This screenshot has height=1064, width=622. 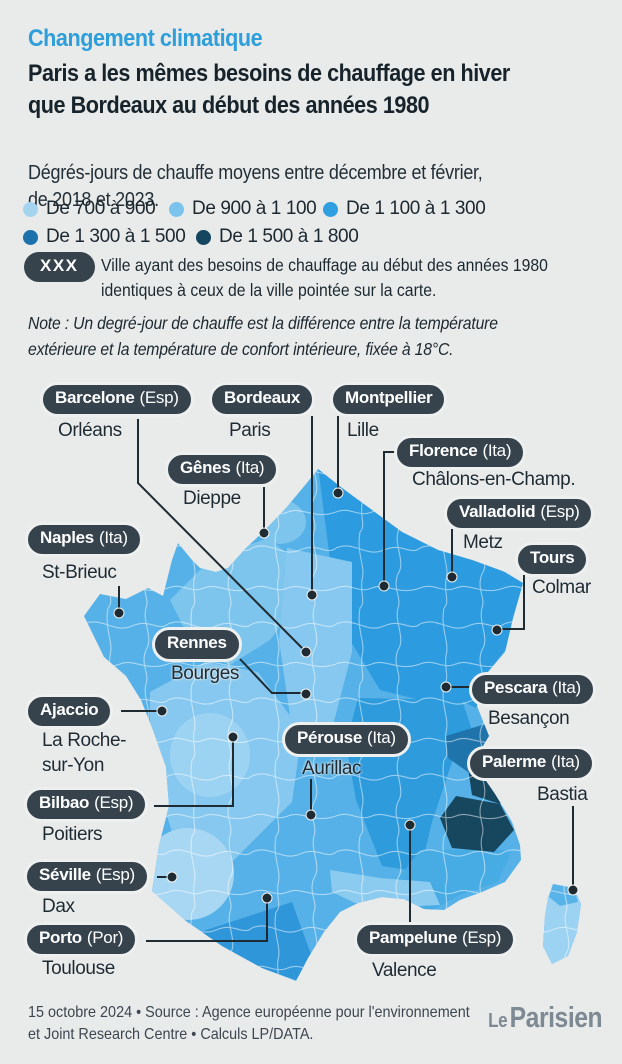 What do you see at coordinates (329, 737) in the screenshot?
I see `pill-city: Pérouse` at bounding box center [329, 737].